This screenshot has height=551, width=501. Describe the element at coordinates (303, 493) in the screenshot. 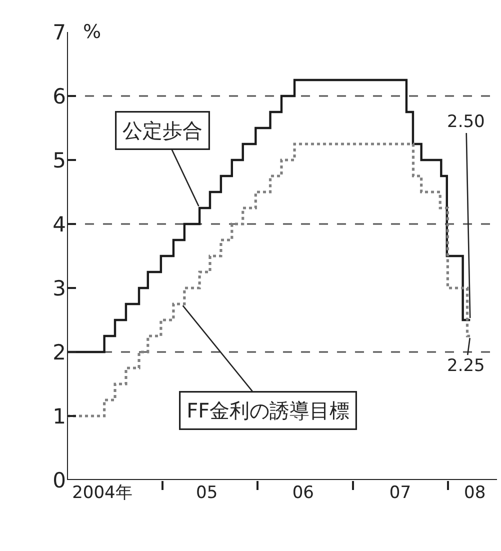

I see `x-tick-label: 06` at that location.